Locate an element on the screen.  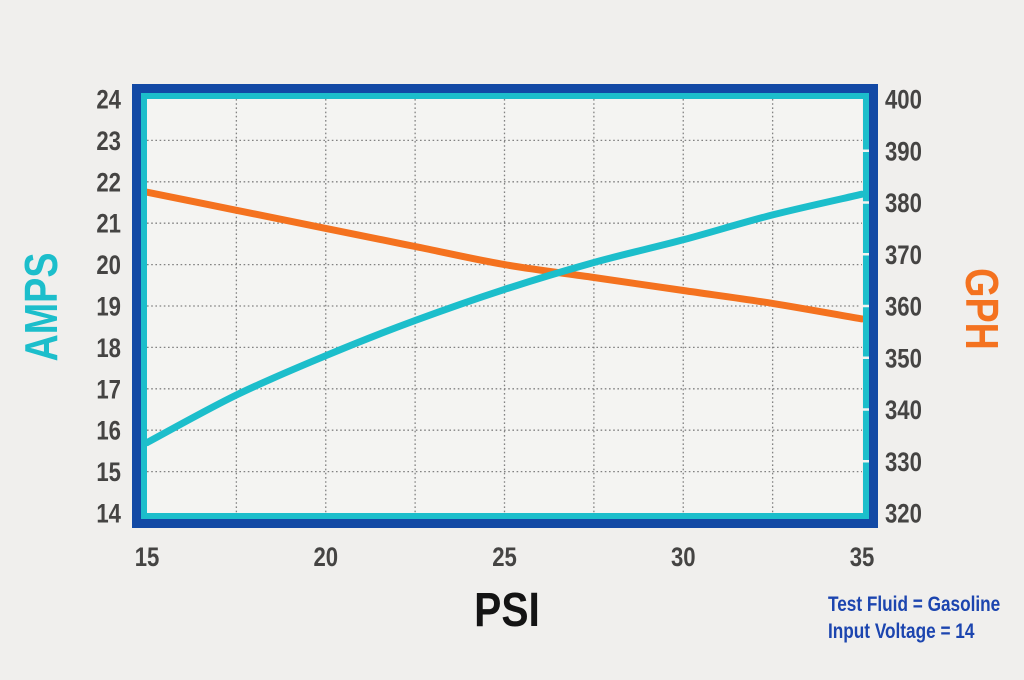
series-line-gph is located at coordinates (504, 255).